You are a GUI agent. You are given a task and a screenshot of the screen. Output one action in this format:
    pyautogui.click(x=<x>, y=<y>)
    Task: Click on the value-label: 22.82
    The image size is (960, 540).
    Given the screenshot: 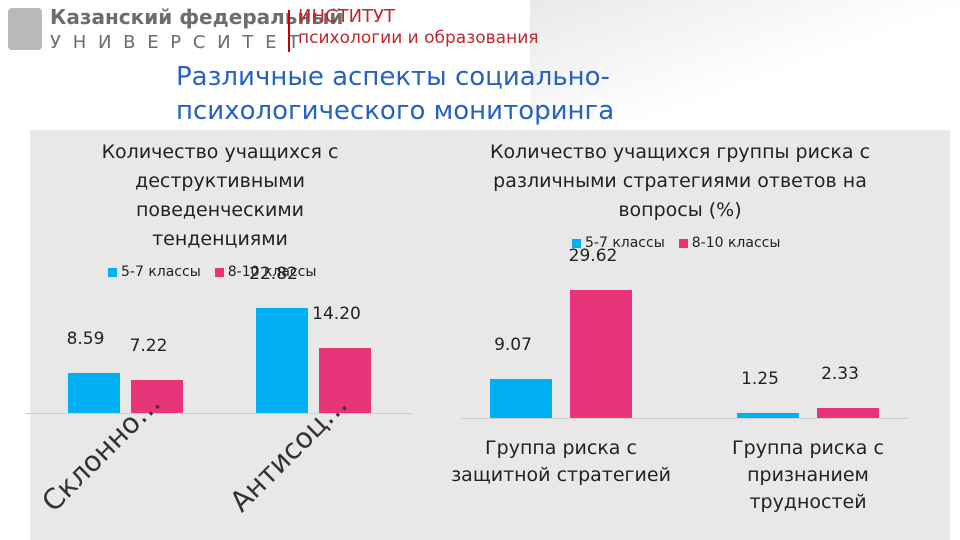 What is the action you would take?
    pyautogui.click(x=273, y=274)
    